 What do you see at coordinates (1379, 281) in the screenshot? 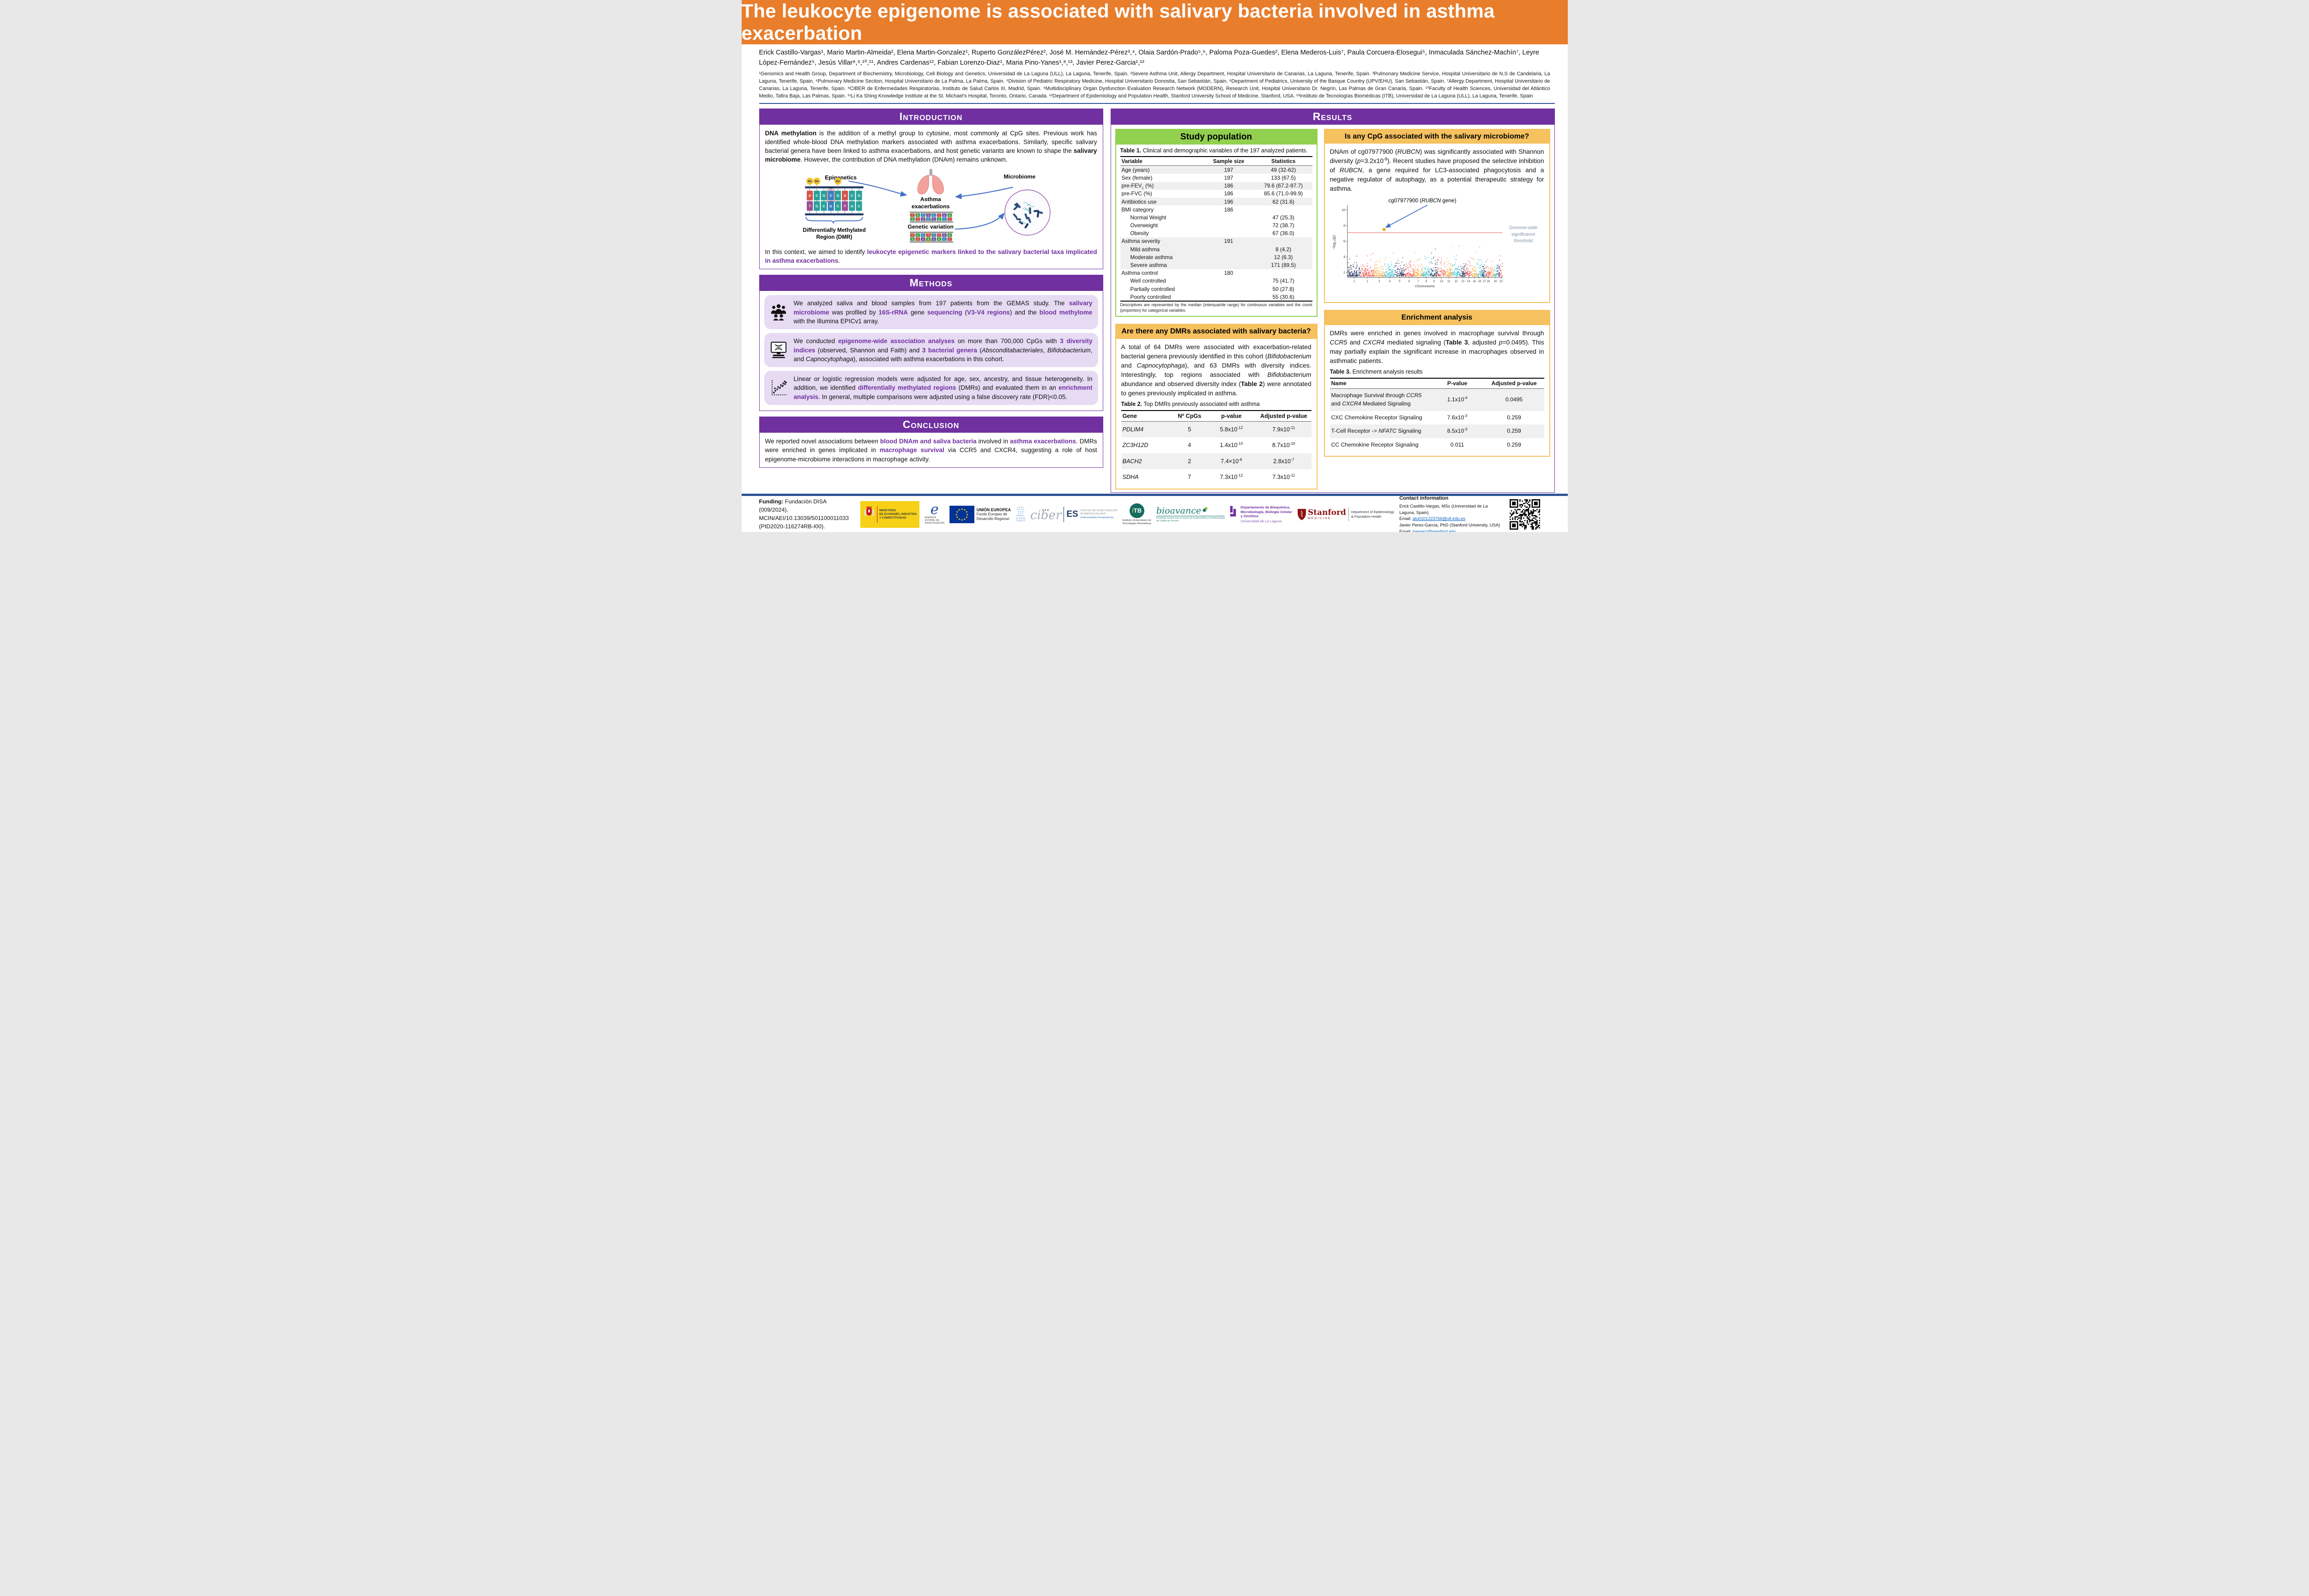
I see `svg-text: 3` at bounding box center [1379, 281].